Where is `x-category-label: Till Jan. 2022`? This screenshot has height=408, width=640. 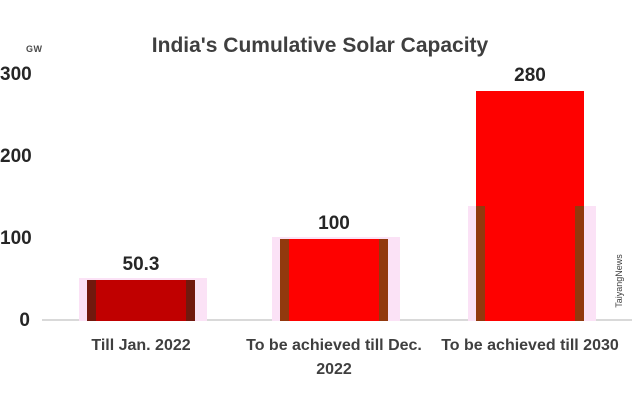
x-category-label: Till Jan. 2022 is located at coordinates (141, 345).